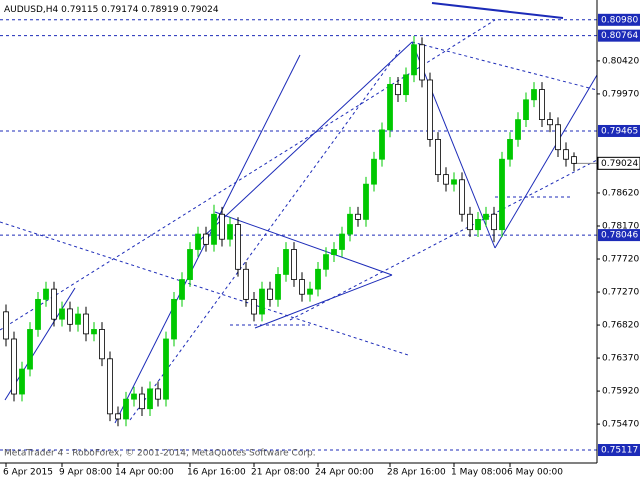 This screenshot has height=480, width=640. Describe the element at coordinates (119, 10) in the screenshot. I see `last-high: 0.79174` at that location.